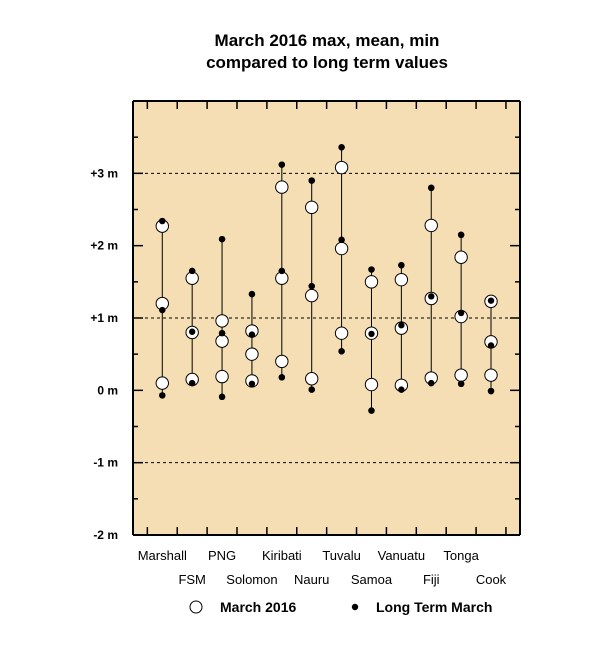 The height and width of the screenshot is (670, 594). I want to click on x-tick-label: Tonga, so click(461, 555).